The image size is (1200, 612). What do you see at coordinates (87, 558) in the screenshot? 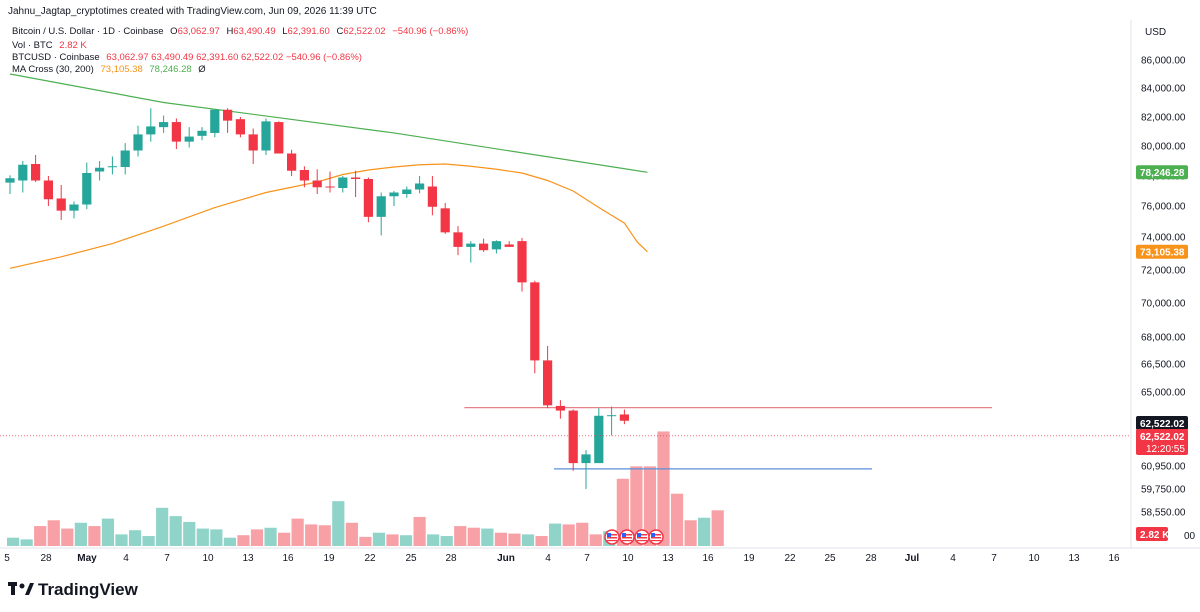
I see `time-tick-label: May` at bounding box center [87, 558].